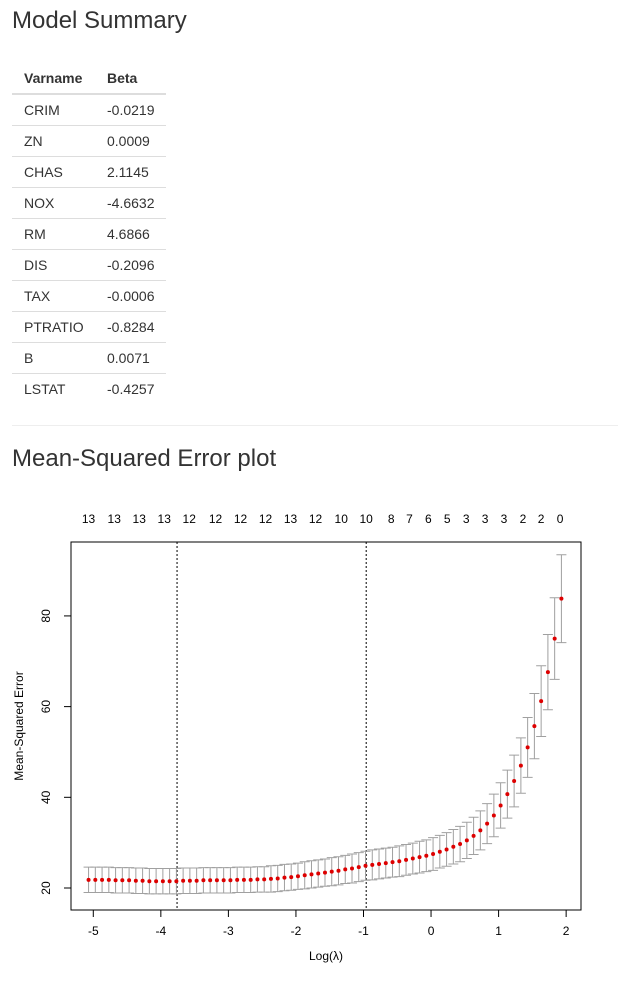 The height and width of the screenshot is (983, 618). Describe the element at coordinates (53, 233) in the screenshot. I see `table-cell: RM` at that location.